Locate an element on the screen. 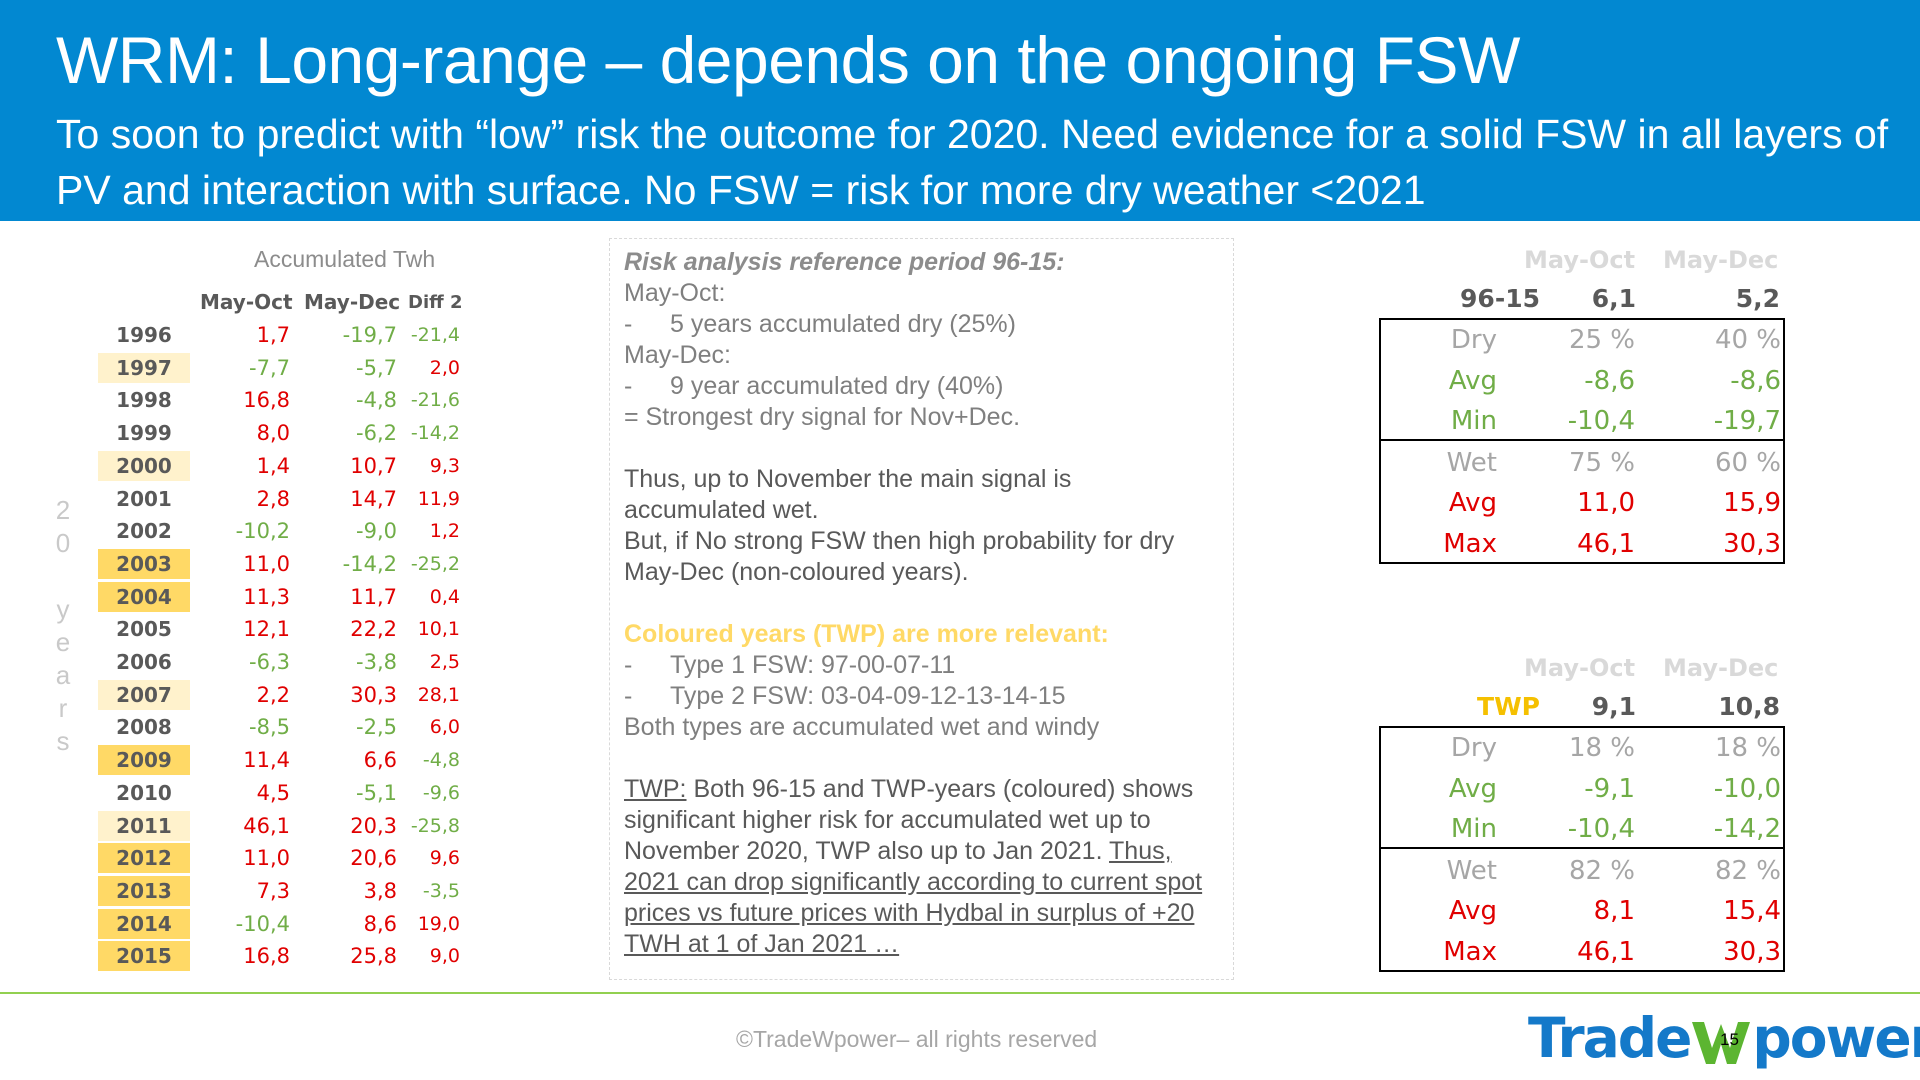 Image resolution: width=1920 pixels, height=1080 pixels. value-cell: 9,3 is located at coordinates (444, 465).